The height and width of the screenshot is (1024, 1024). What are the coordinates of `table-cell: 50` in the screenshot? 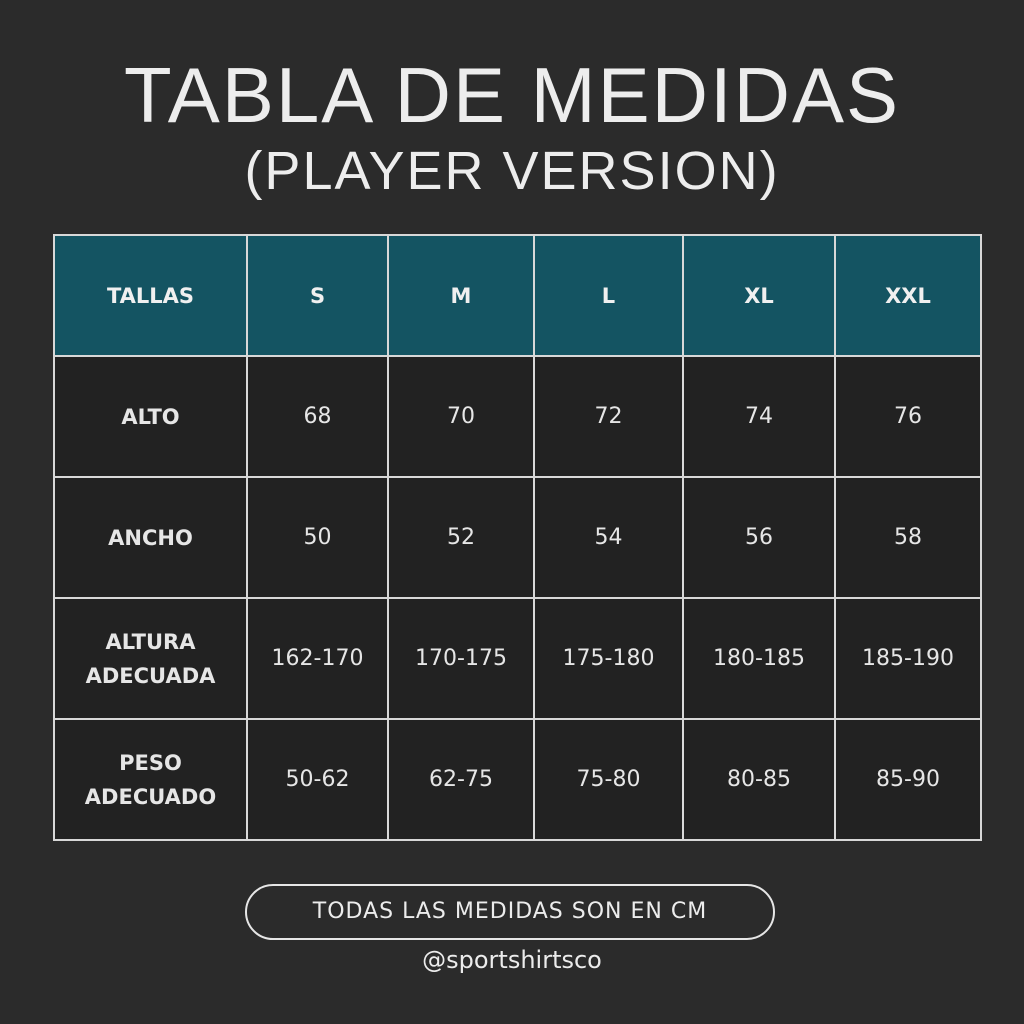 It's located at (317, 537).